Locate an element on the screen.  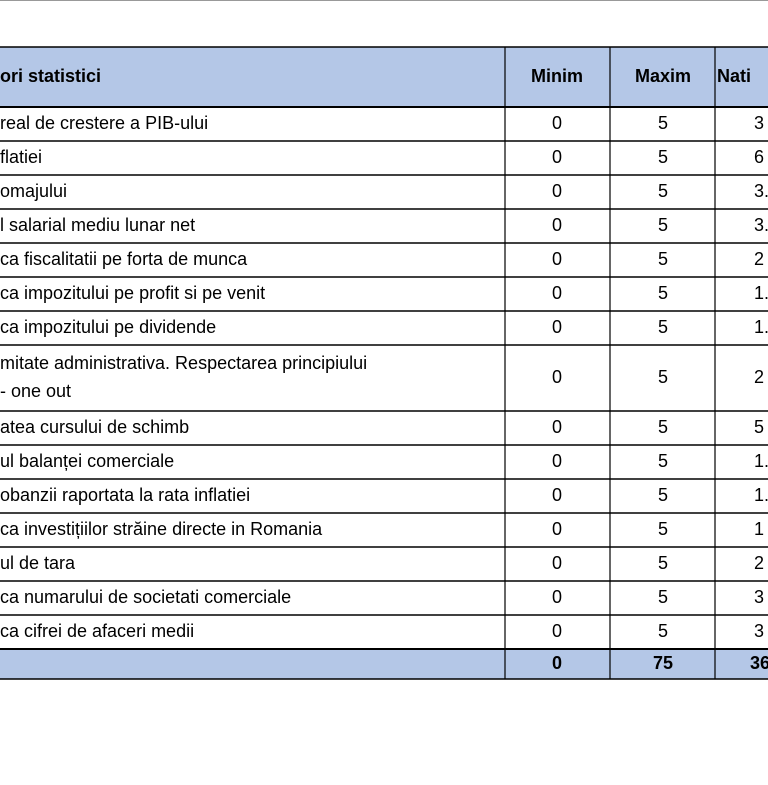
row-label: ca impozitului pe dividende is located at coordinates (108, 327).